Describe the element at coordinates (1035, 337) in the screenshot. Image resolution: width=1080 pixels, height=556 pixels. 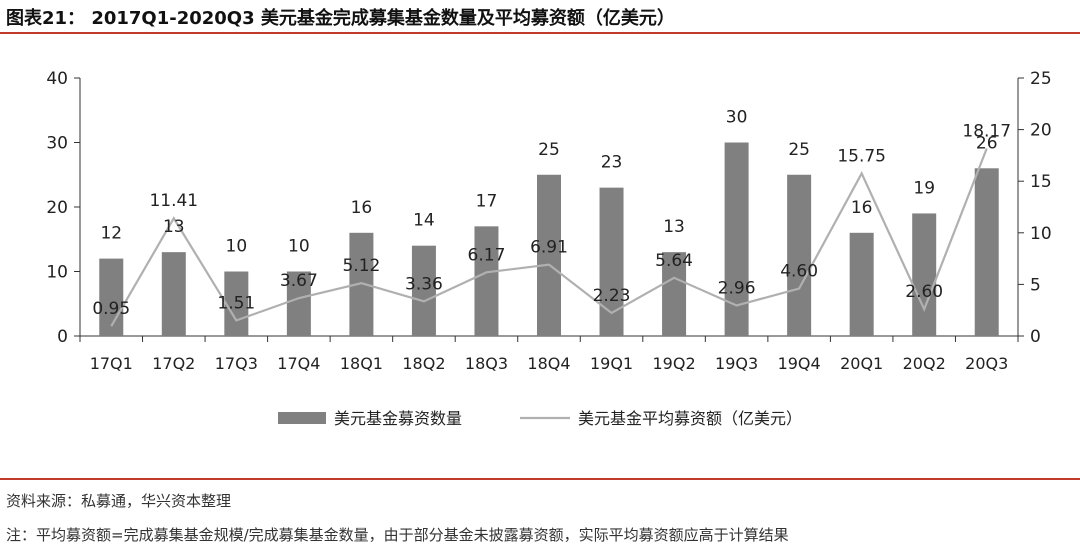
I see `right-tick-label: 0` at that location.